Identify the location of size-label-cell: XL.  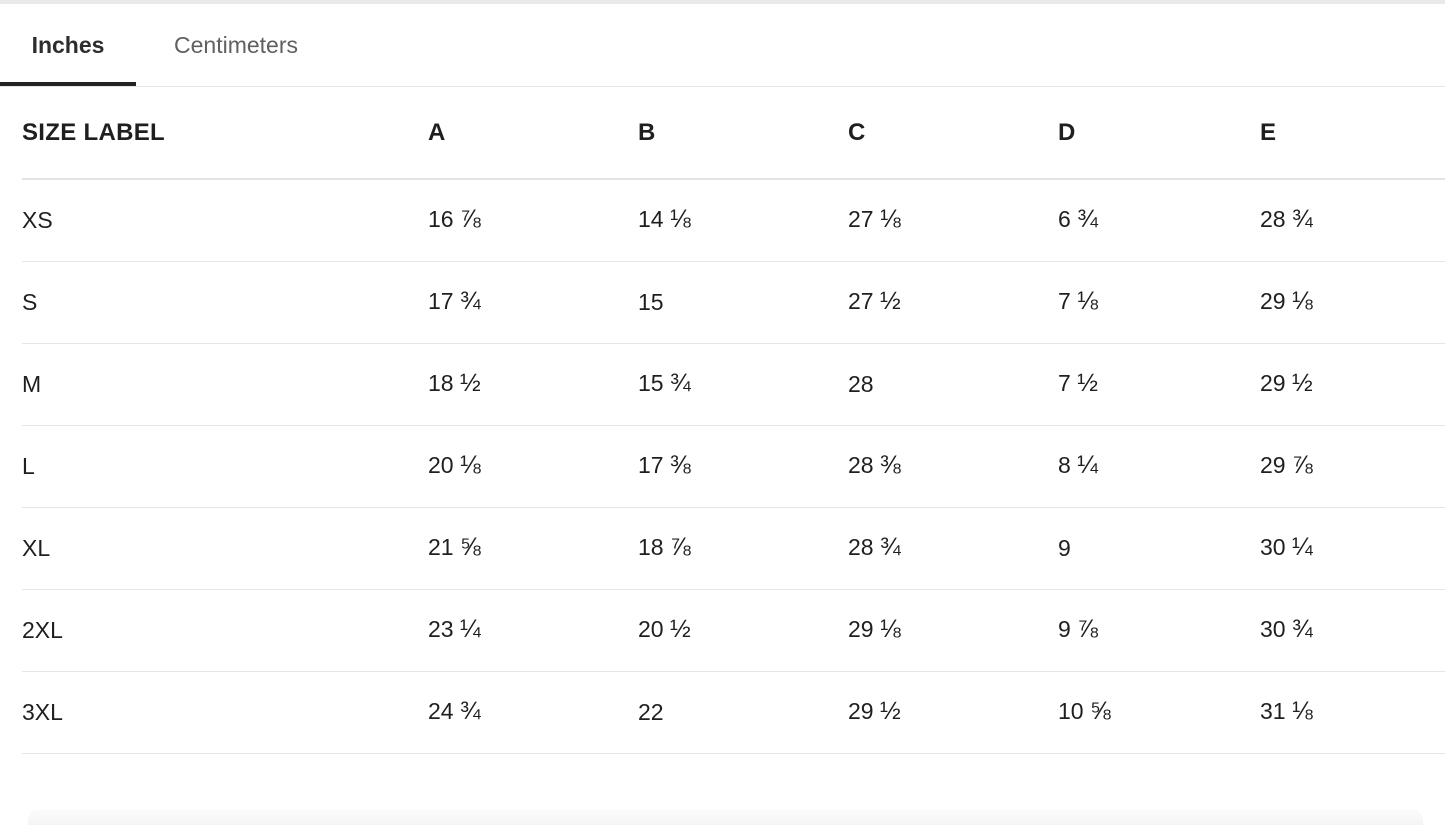
(36, 547).